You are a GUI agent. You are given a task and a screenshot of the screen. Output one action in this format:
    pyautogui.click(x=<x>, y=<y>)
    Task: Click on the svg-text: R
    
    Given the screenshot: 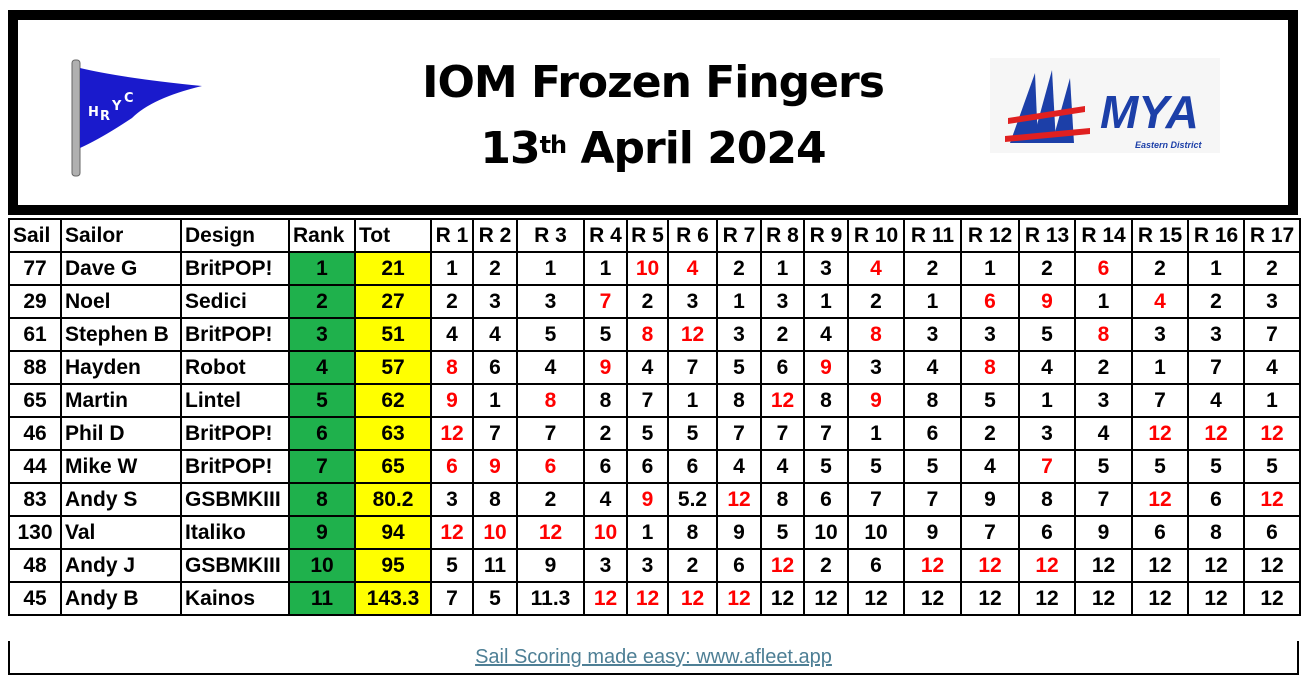 What is the action you would take?
    pyautogui.click(x=105, y=116)
    